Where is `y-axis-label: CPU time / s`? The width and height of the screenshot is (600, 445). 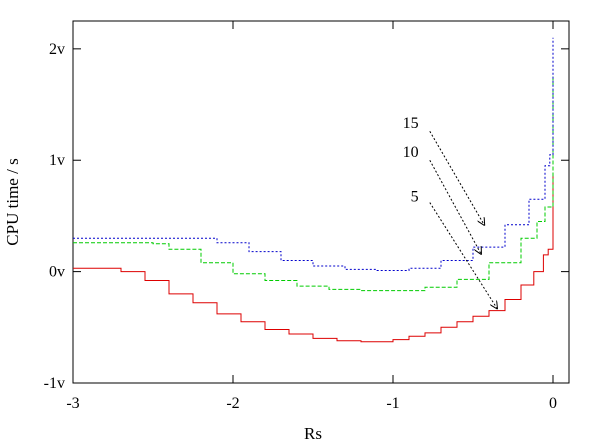 y-axis-label: CPU time / s is located at coordinates (12, 201).